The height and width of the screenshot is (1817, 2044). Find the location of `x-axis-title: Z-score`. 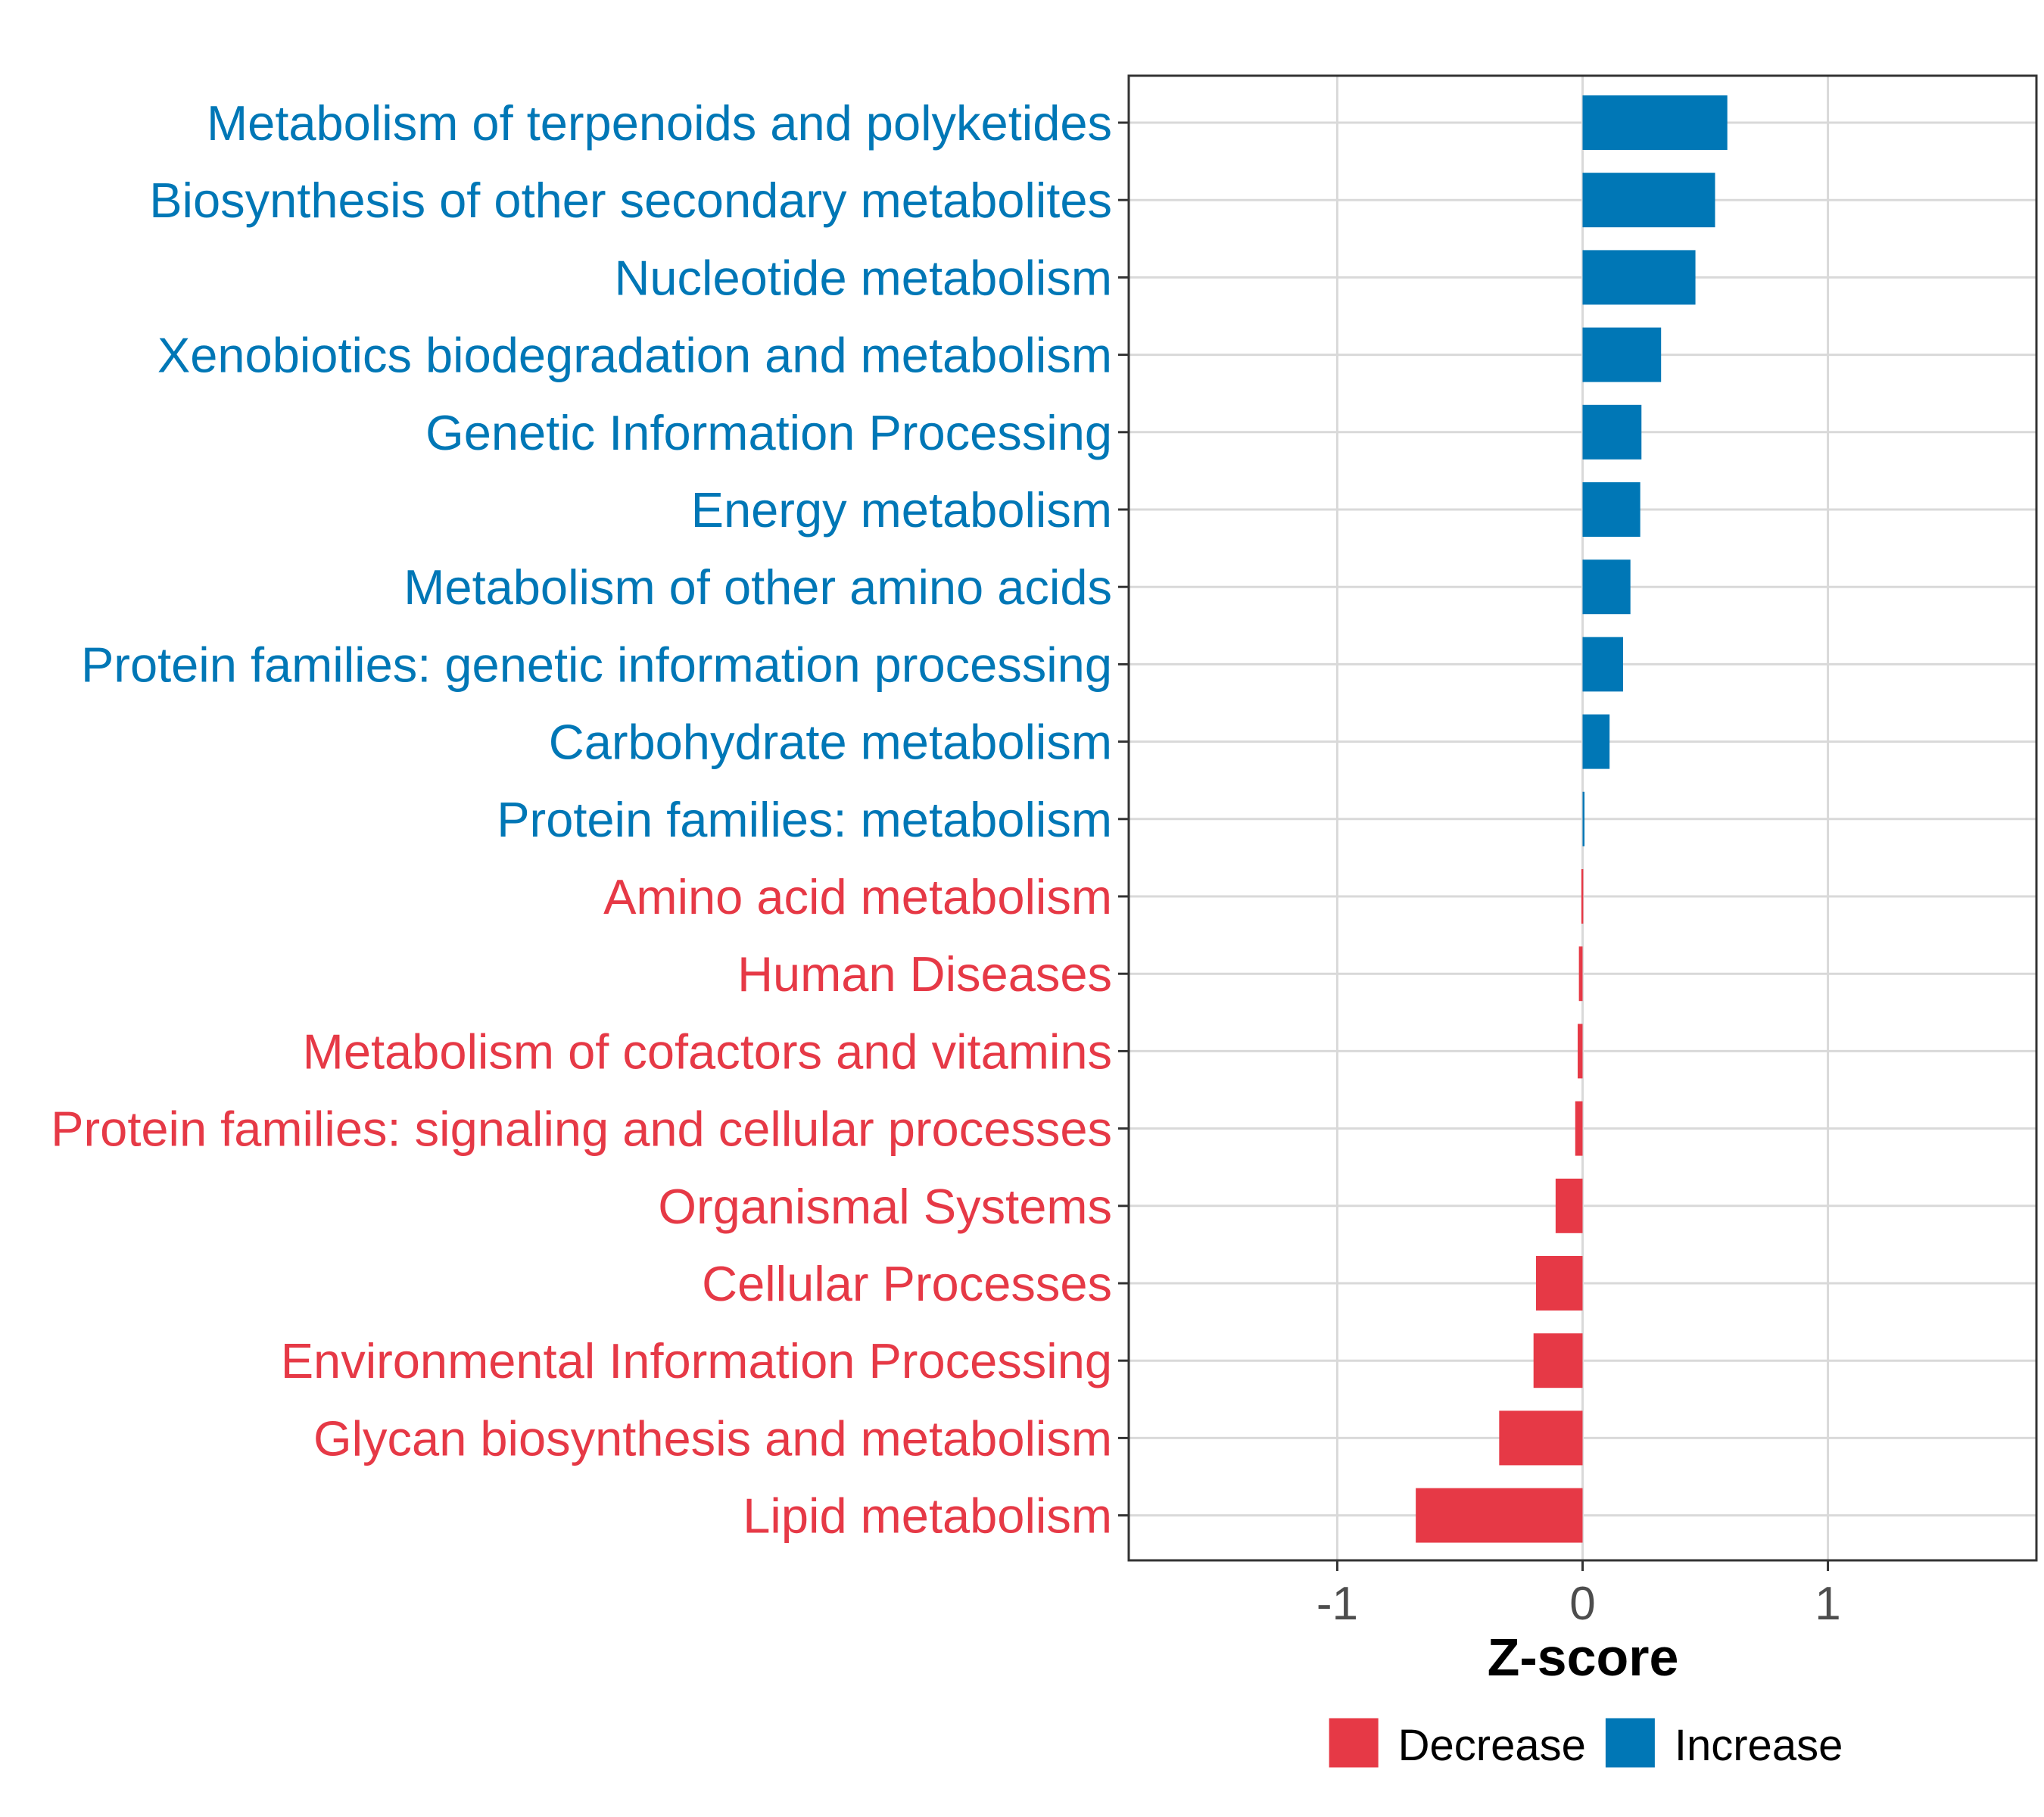

x-axis-title: Z-score is located at coordinates (1584, 1658).